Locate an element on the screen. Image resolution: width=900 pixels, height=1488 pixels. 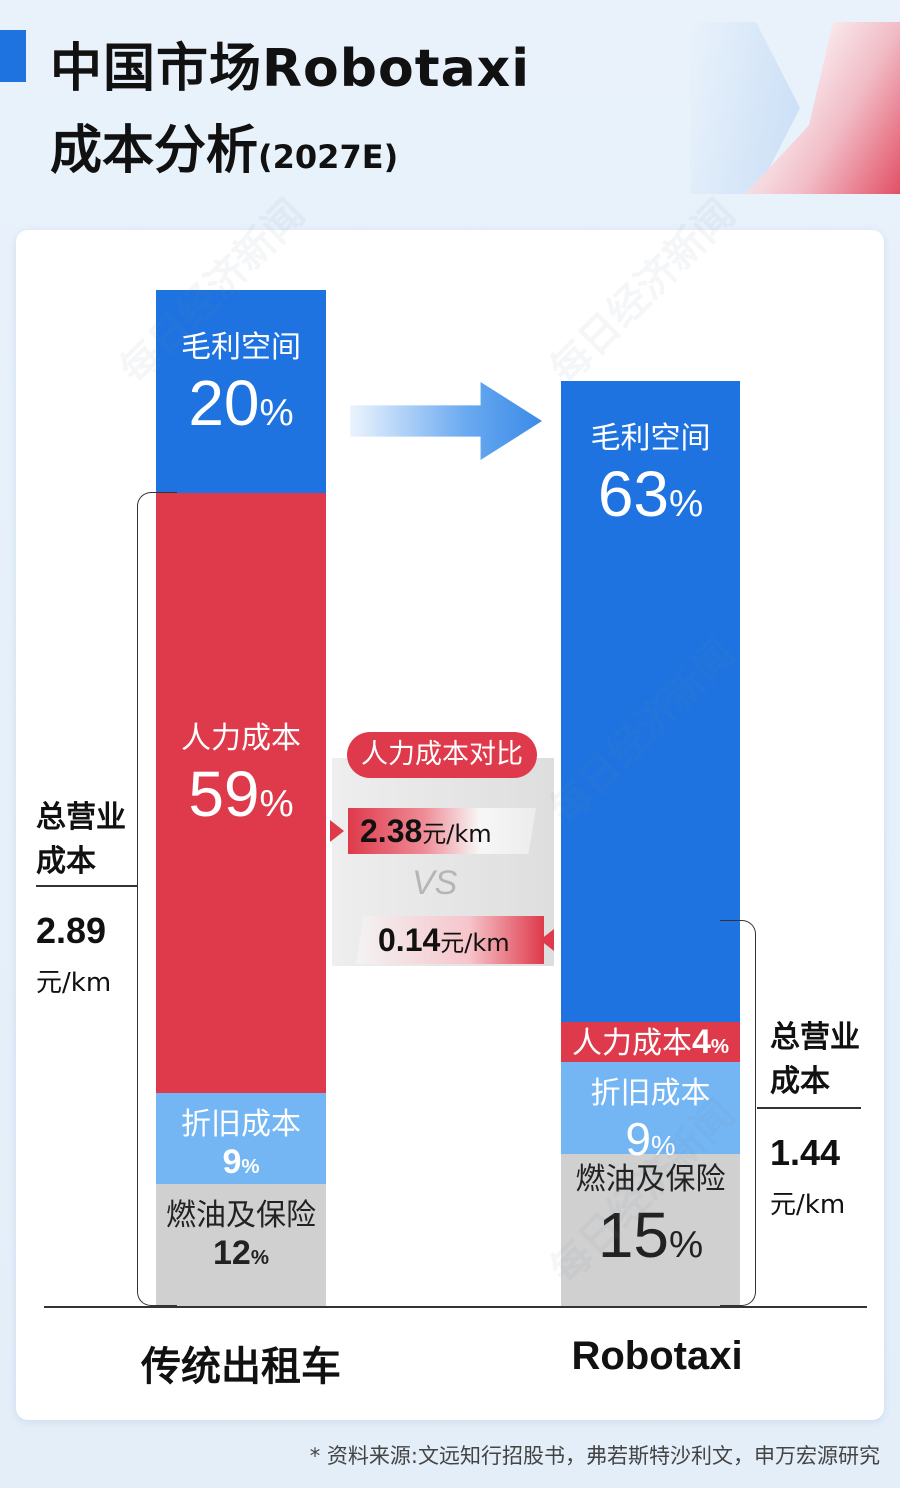
page-title: 中国市场Robotaxi is located at coordinates (290, 69).